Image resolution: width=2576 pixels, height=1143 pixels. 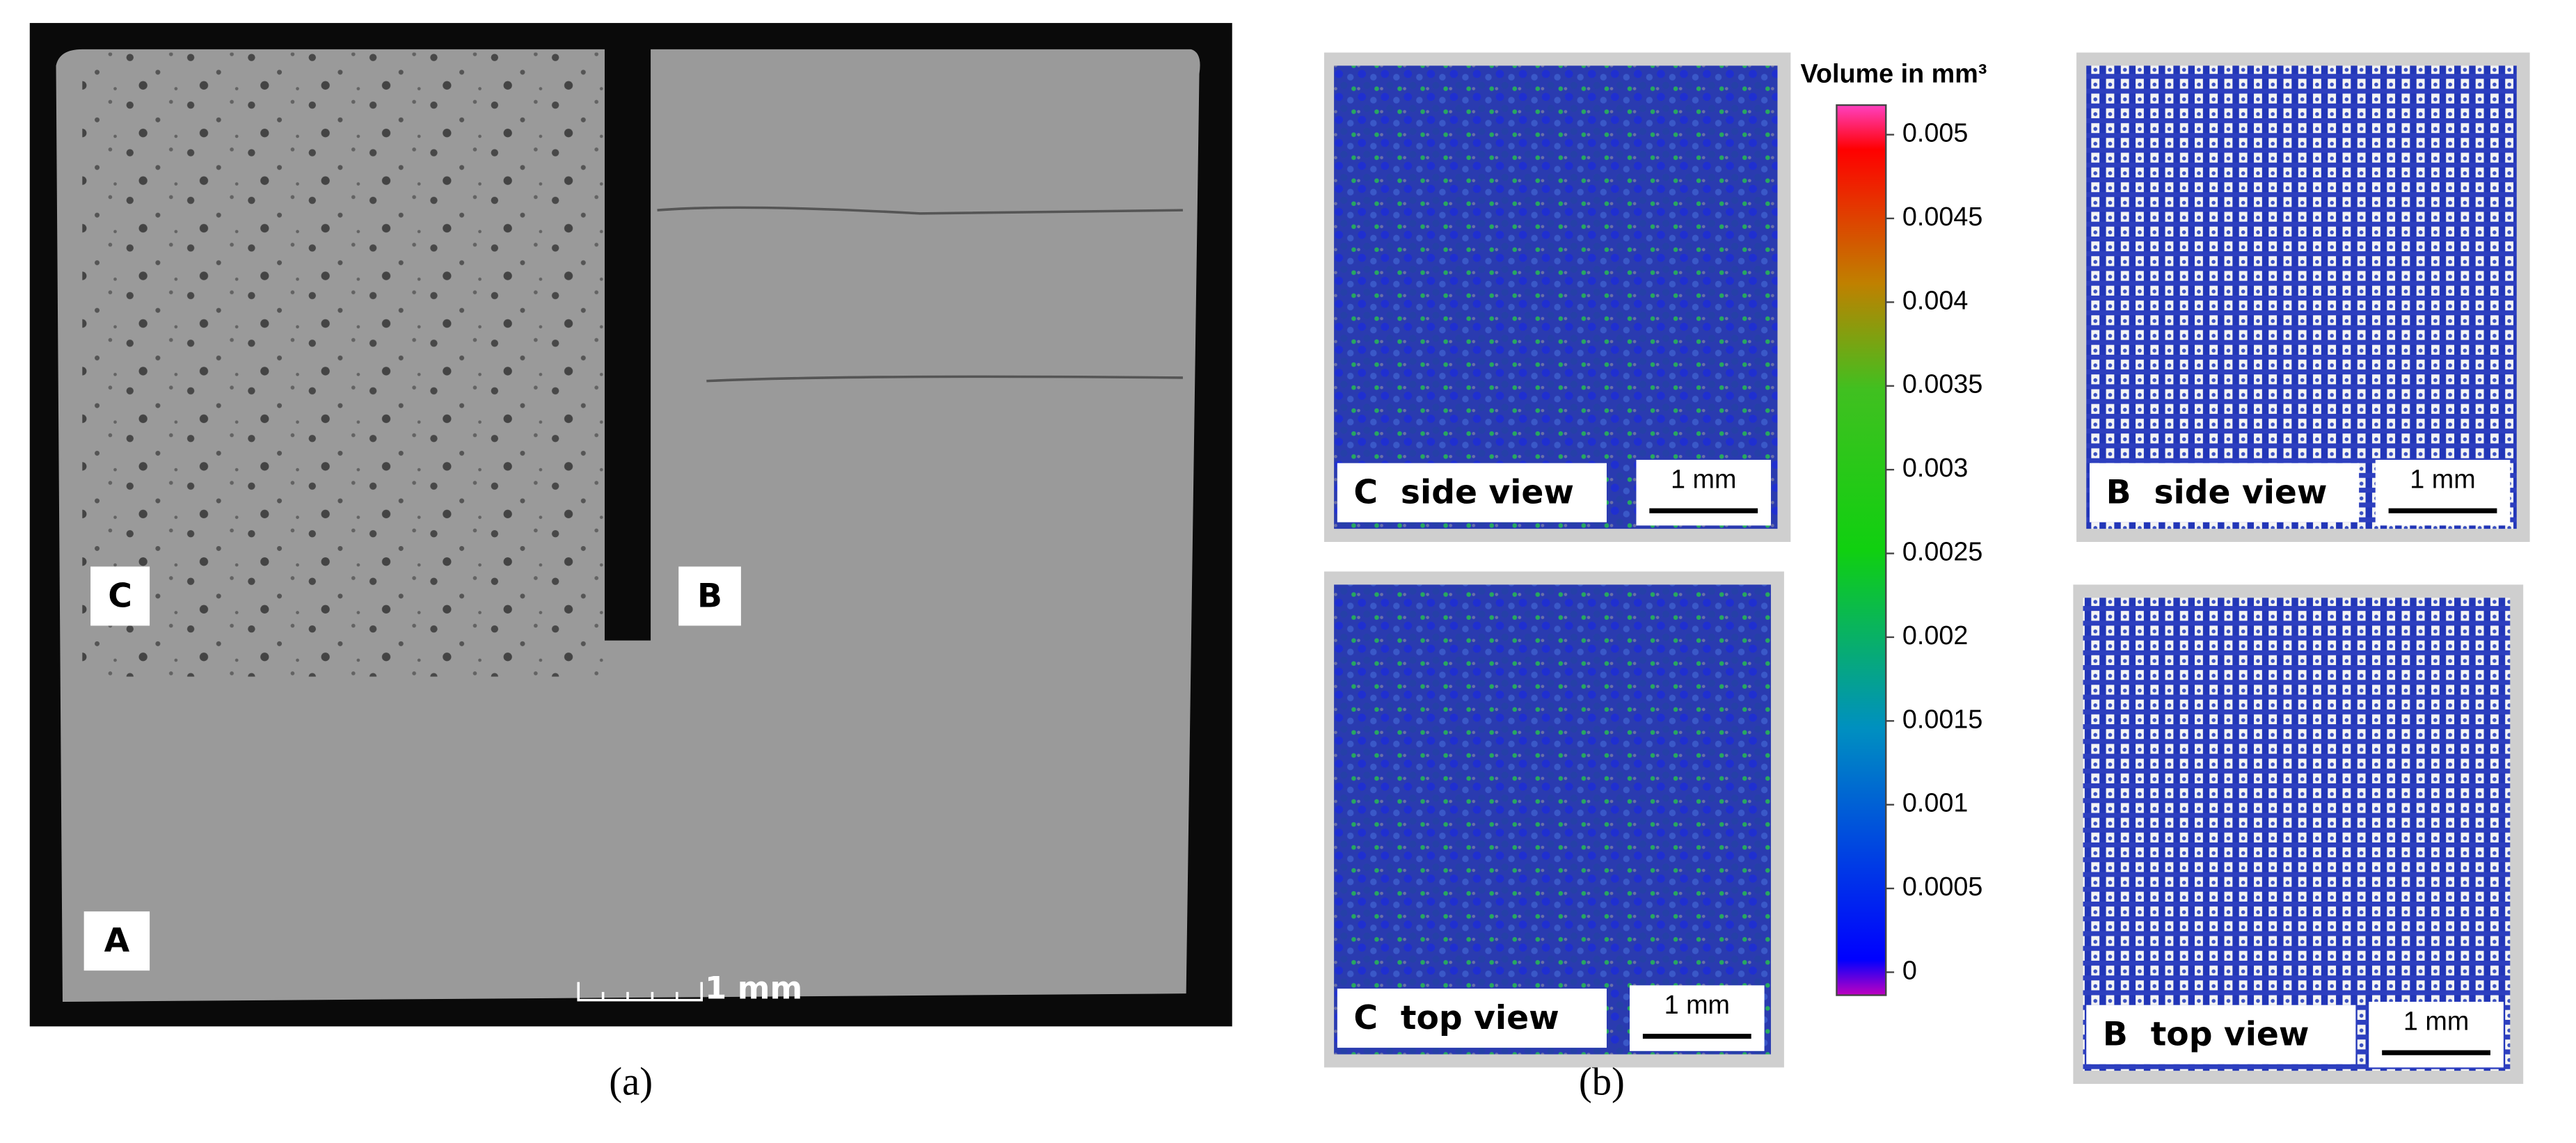 What do you see at coordinates (631, 1081) in the screenshot?
I see `caption: (a)` at bounding box center [631, 1081].